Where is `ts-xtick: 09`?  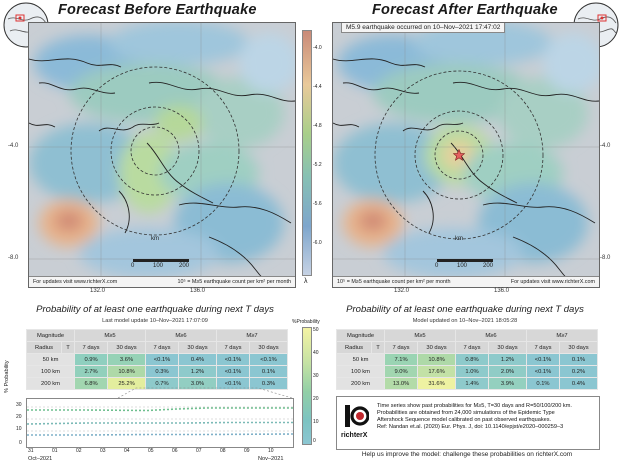
ts-xtick: 09 is located at coordinates (247, 451).